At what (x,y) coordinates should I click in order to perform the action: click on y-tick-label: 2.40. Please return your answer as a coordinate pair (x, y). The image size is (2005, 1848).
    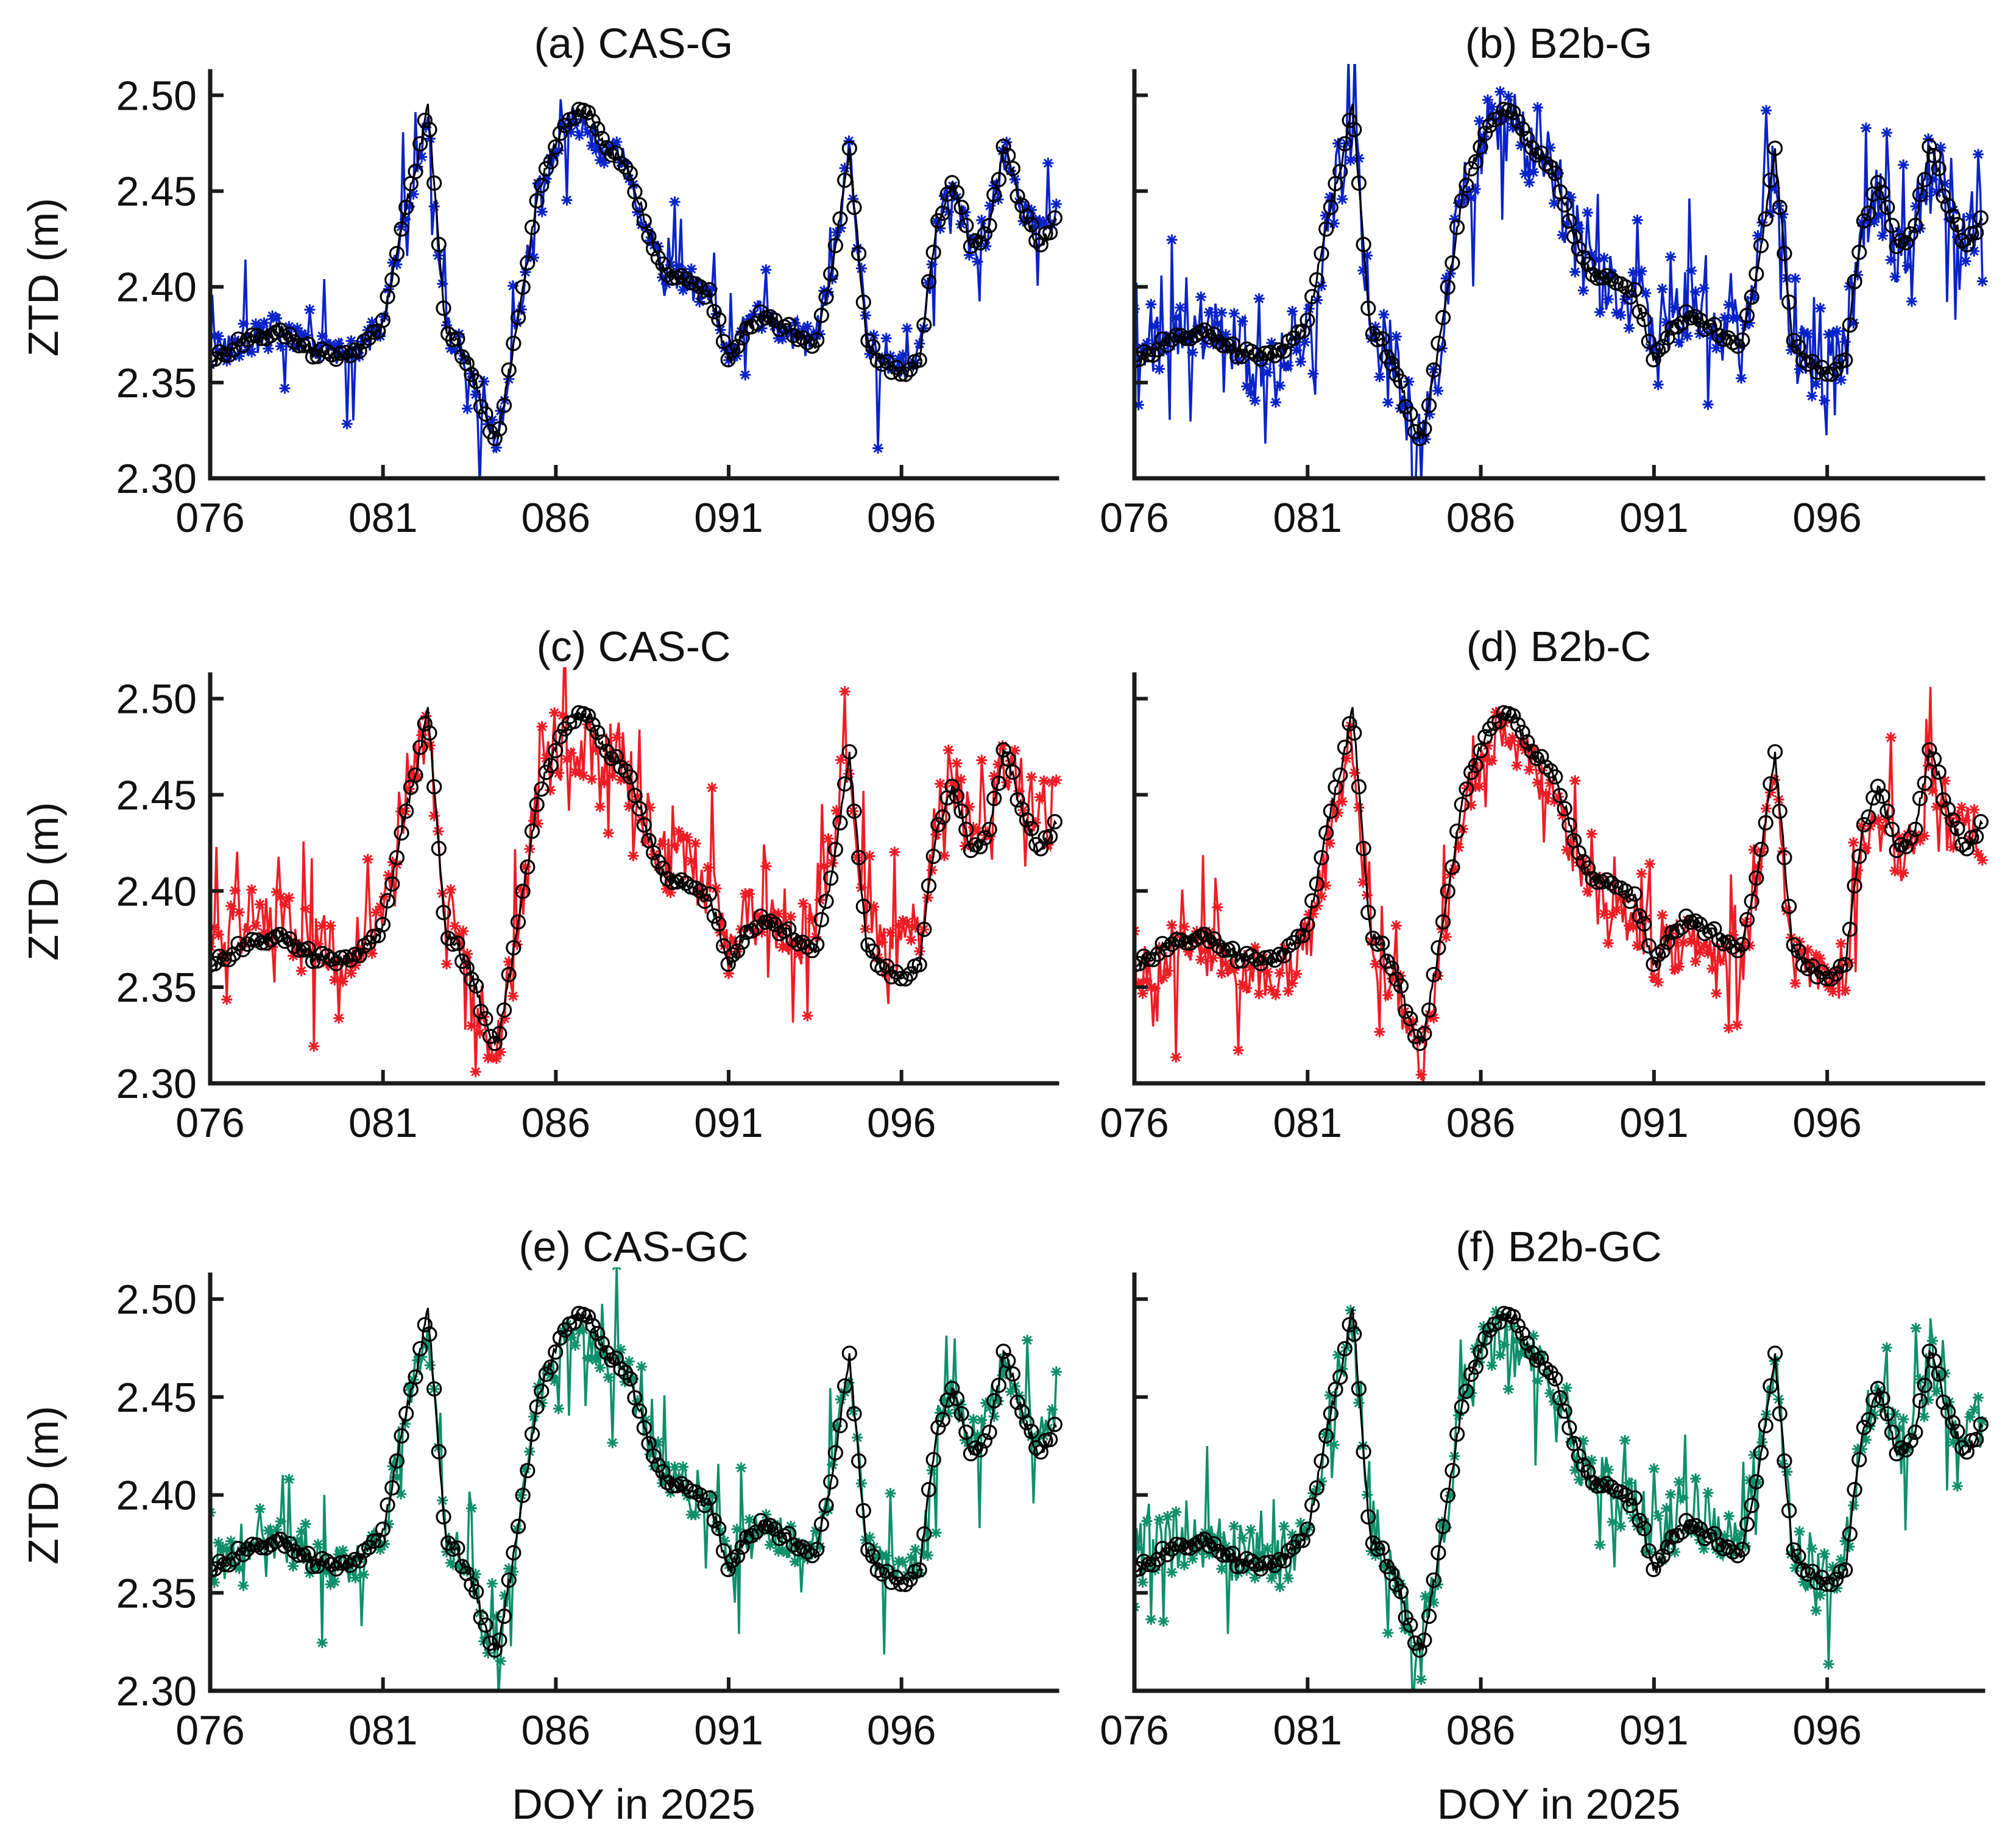
    Looking at the image, I should click on (156, 287).